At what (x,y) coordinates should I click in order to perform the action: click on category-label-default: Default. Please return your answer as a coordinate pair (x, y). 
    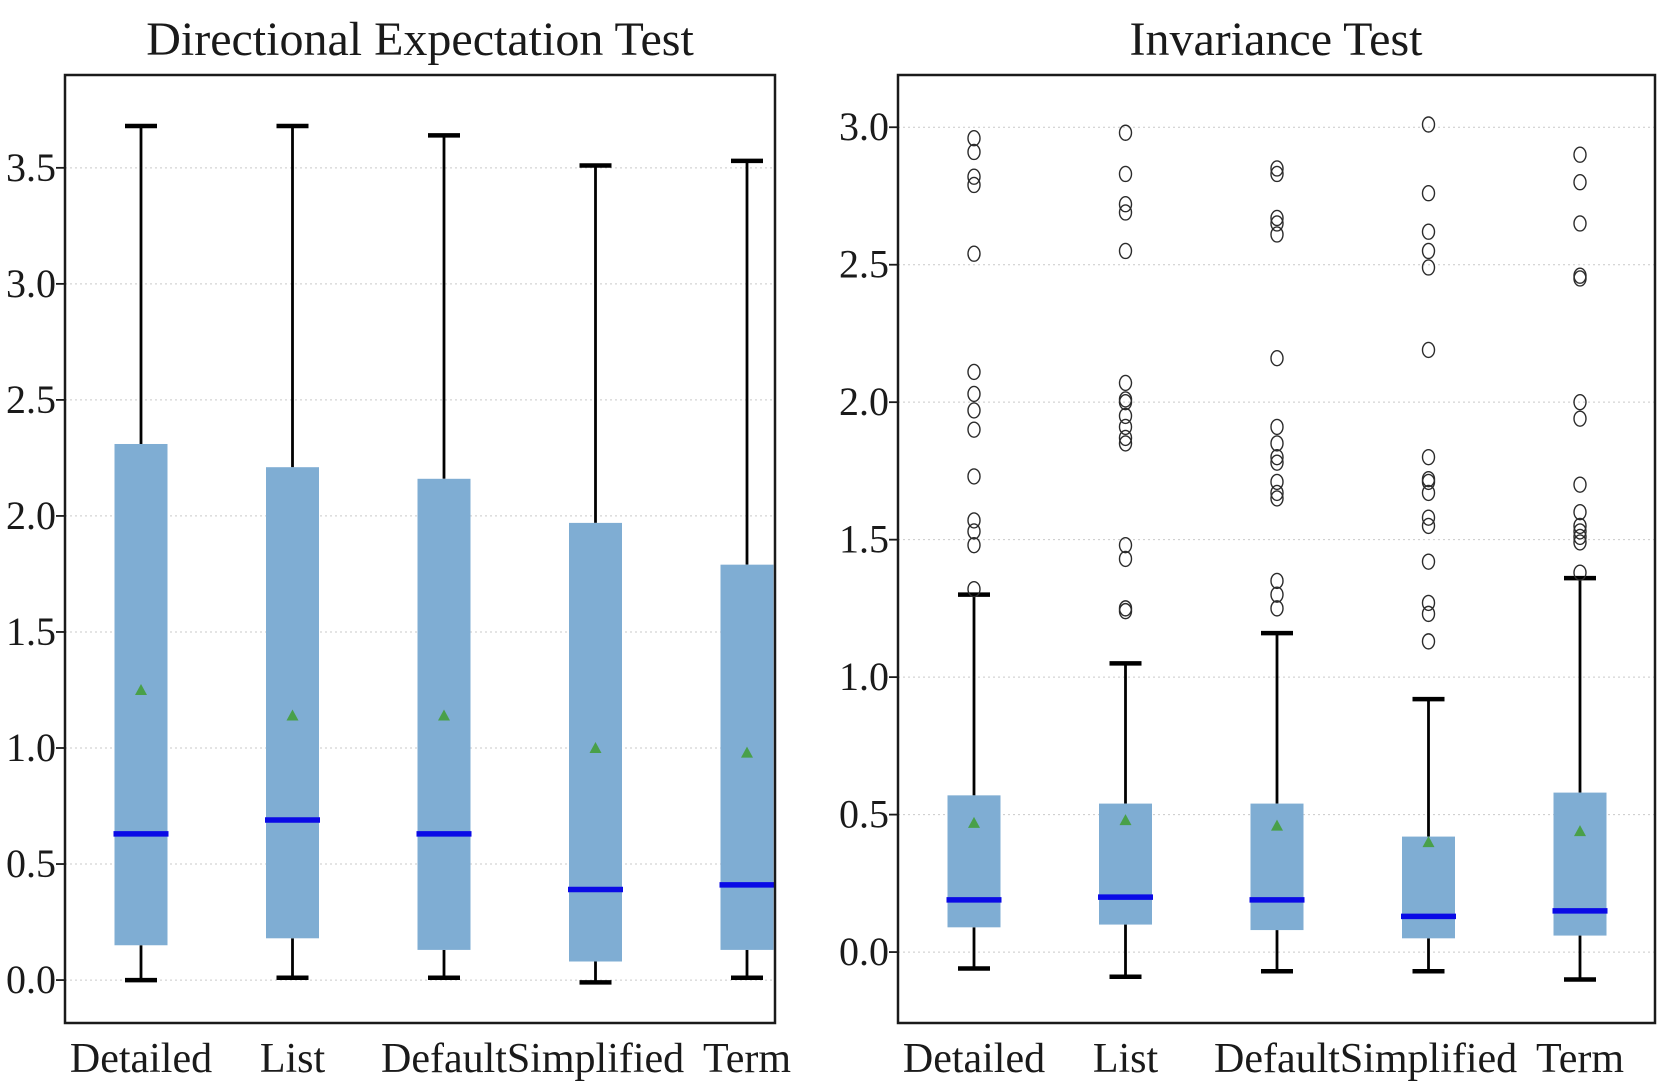
    Looking at the image, I should click on (1277, 1059).